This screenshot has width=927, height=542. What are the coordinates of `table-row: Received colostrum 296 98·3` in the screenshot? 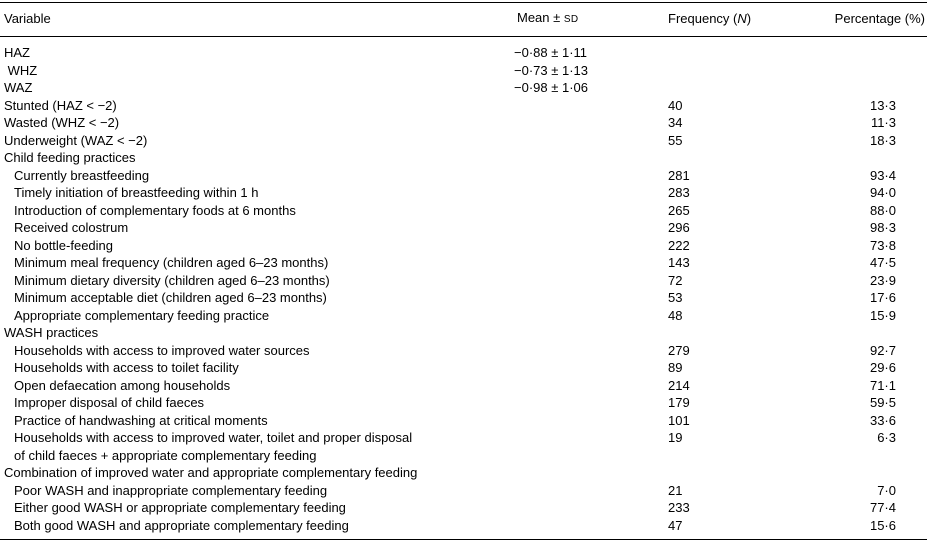 It's located at (463, 228).